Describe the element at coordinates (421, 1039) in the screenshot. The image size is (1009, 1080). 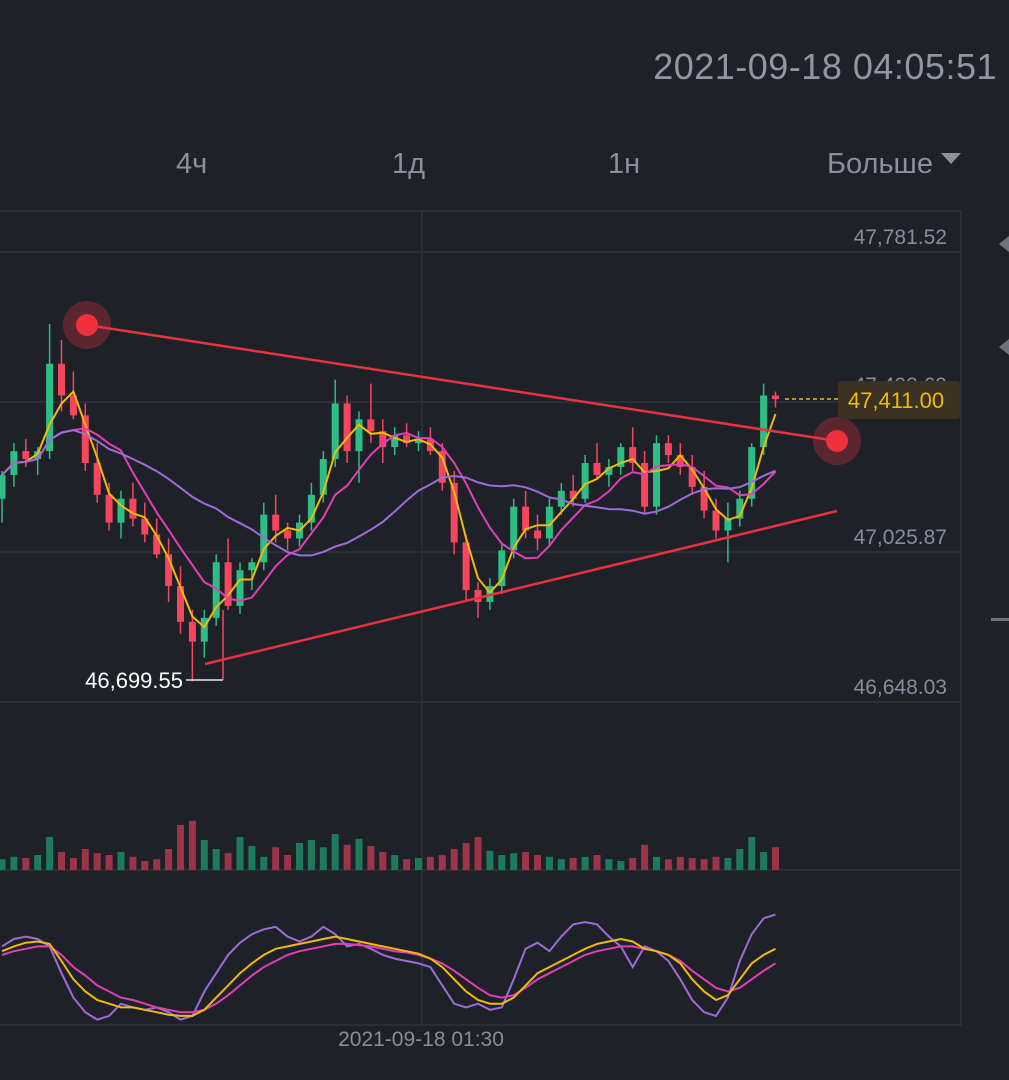
I see `time-axis-label: 2021-09-18 01:30` at that location.